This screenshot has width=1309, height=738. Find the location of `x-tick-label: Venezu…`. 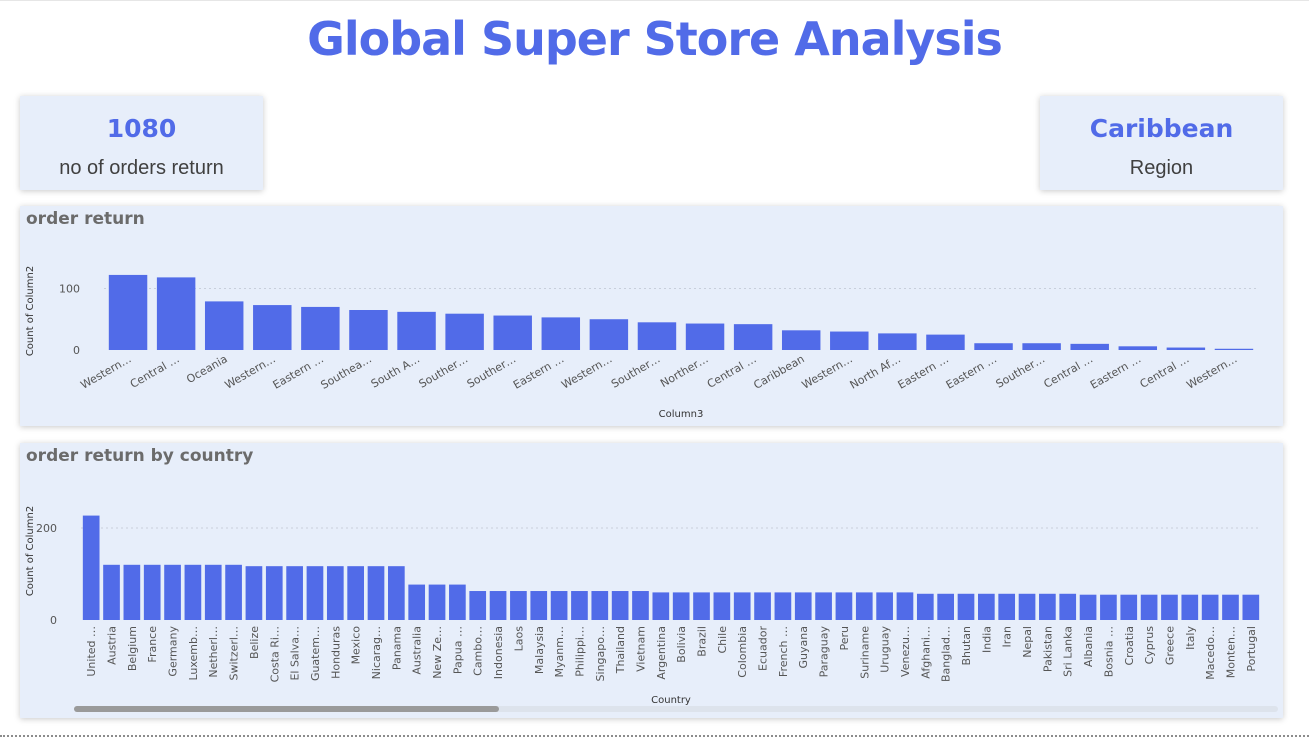

x-tick-label: Venezu… is located at coordinates (905, 651).